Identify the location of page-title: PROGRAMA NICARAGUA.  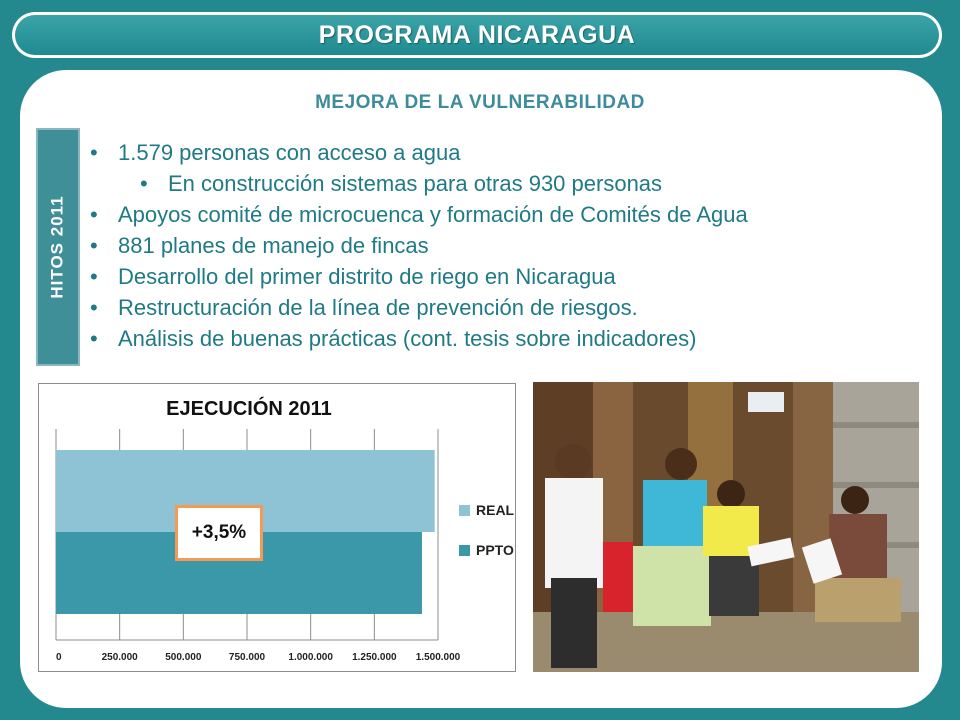
(477, 34).